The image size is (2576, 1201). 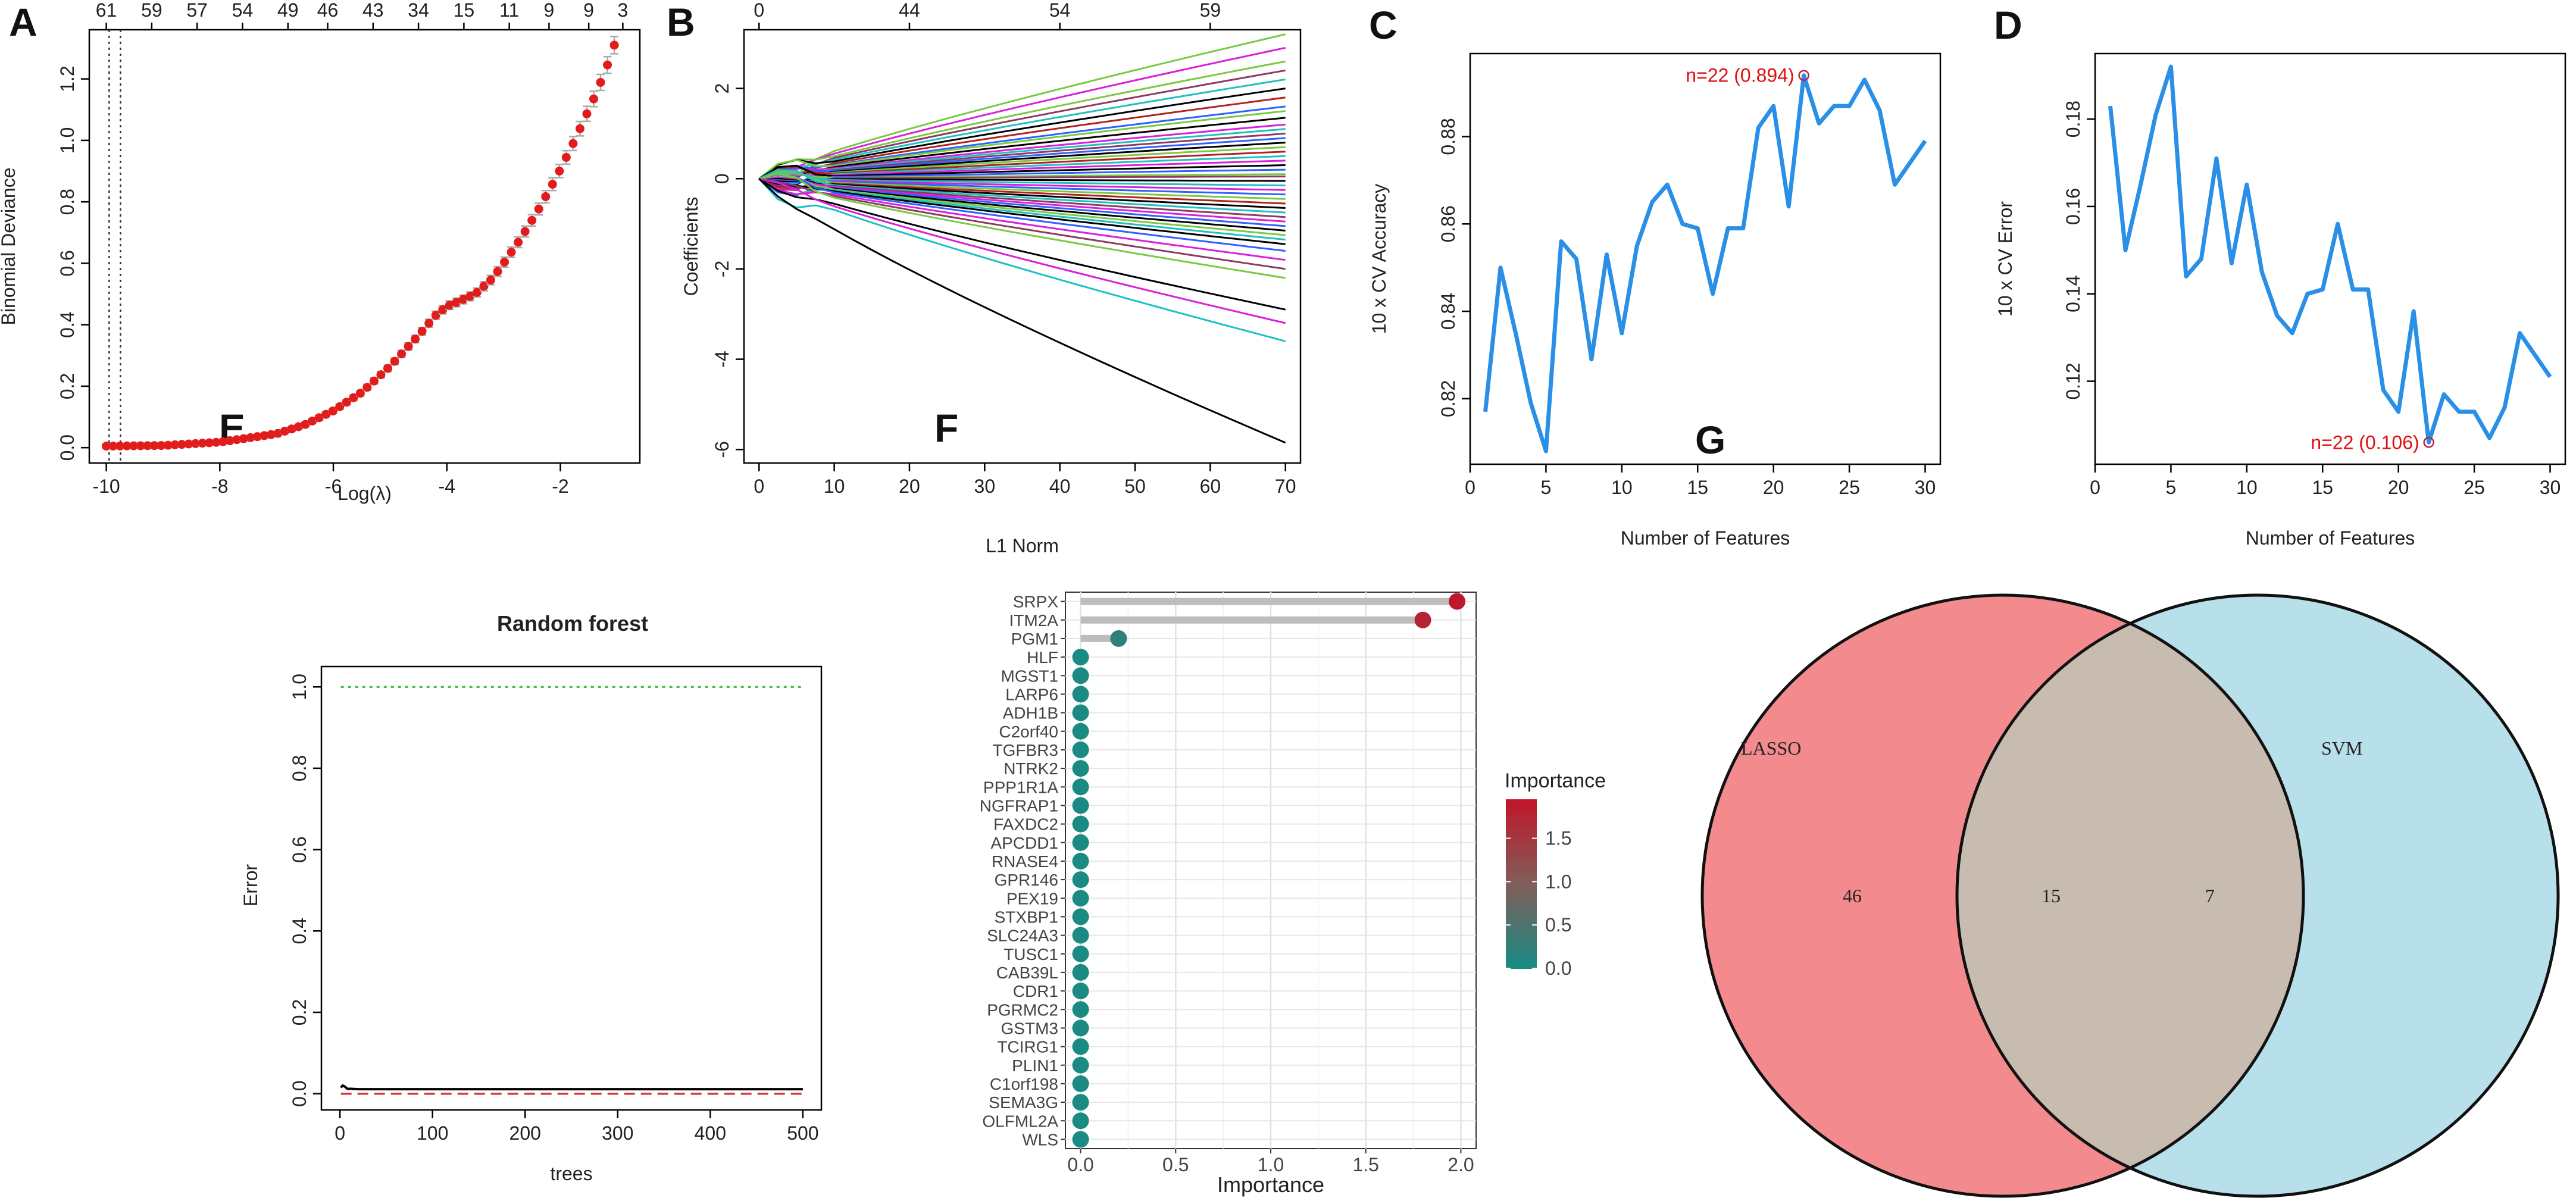 What do you see at coordinates (2257, 895) in the screenshot?
I see `venn-outline-svm` at bounding box center [2257, 895].